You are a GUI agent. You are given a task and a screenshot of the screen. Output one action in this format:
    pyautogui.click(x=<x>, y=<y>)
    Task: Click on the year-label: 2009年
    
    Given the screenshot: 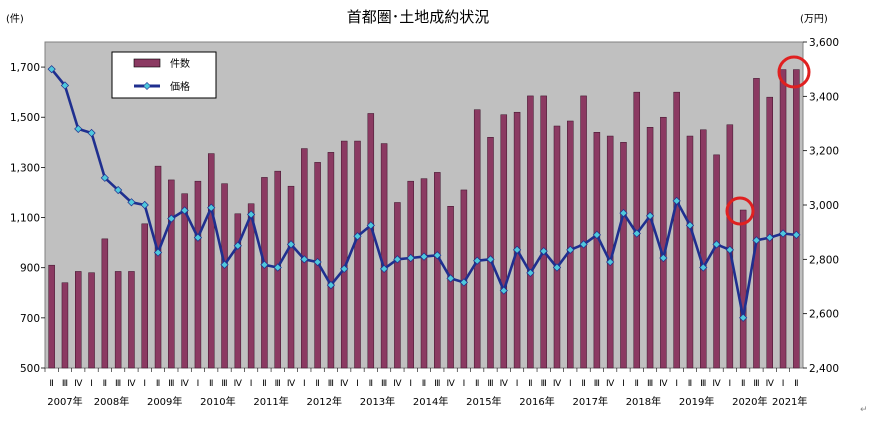 What is the action you would take?
    pyautogui.click(x=164, y=401)
    